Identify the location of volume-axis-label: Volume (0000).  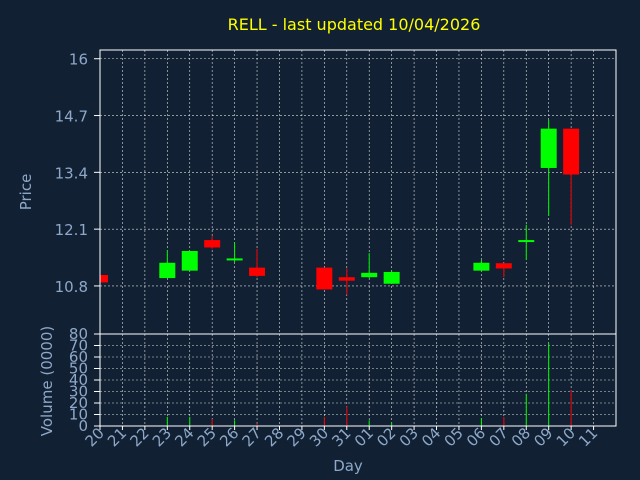
(47, 381).